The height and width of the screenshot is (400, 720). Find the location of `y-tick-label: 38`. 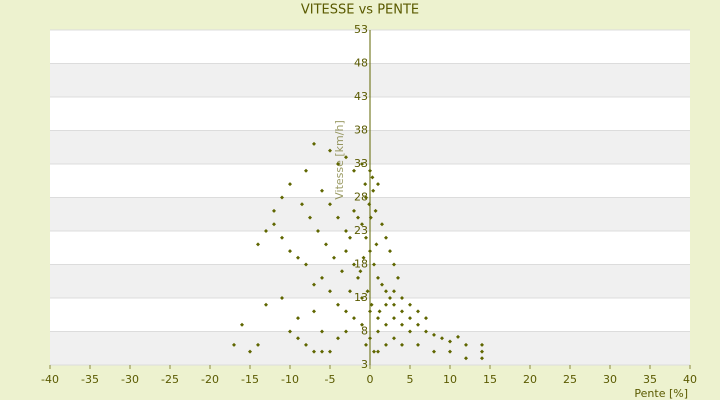

y-tick-label: 38 is located at coordinates (361, 130).